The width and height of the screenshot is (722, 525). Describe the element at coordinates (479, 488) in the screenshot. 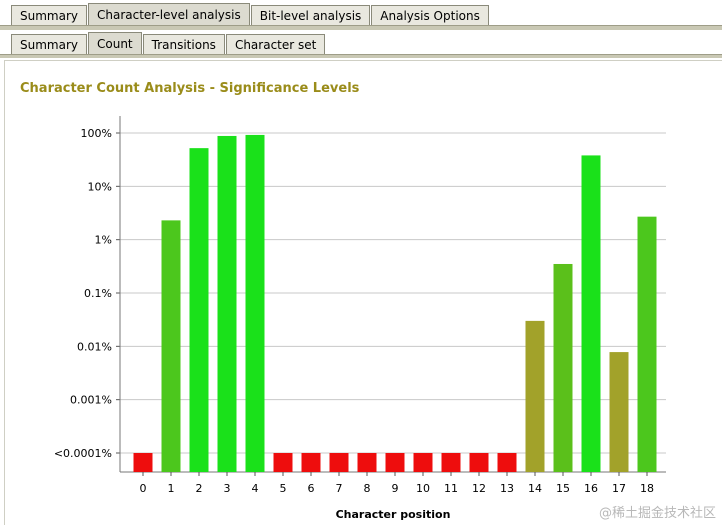

I see `x-tick-label: 12` at that location.